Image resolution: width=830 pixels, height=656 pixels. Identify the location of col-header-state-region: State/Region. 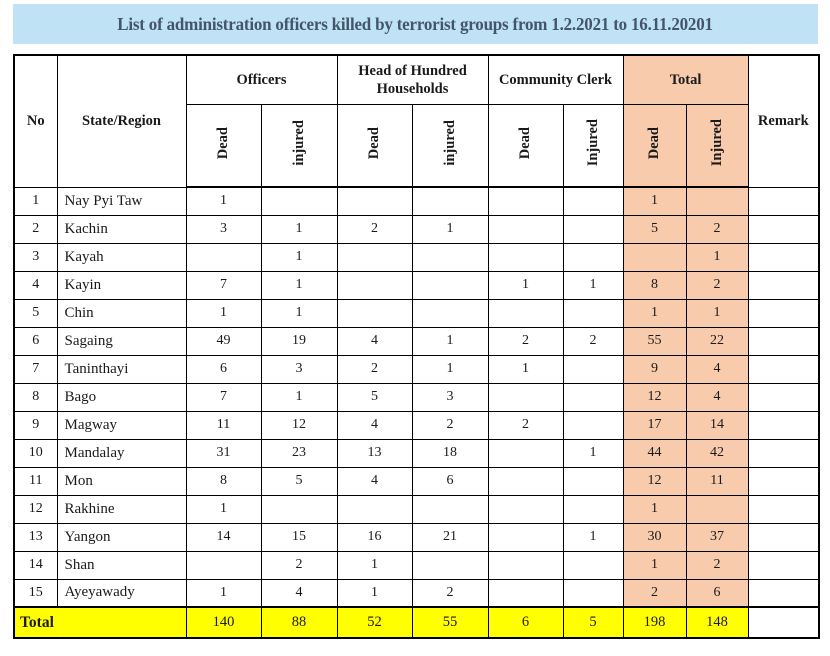
(121, 121).